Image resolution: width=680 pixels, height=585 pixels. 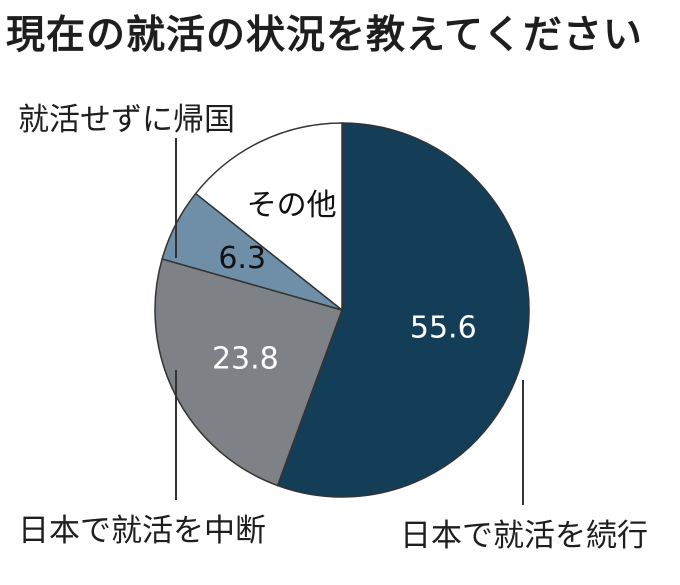 What do you see at coordinates (126, 120) in the screenshot?
I see `callout-label-return-home: 就活せずに帰国` at bounding box center [126, 120].